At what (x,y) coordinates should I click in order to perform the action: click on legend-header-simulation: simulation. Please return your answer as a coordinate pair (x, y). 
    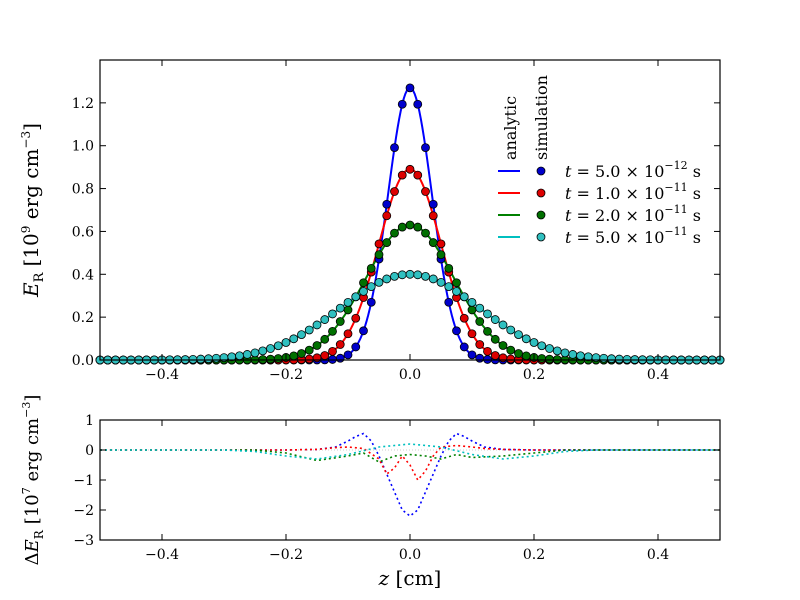
    Looking at the image, I should click on (541, 117).